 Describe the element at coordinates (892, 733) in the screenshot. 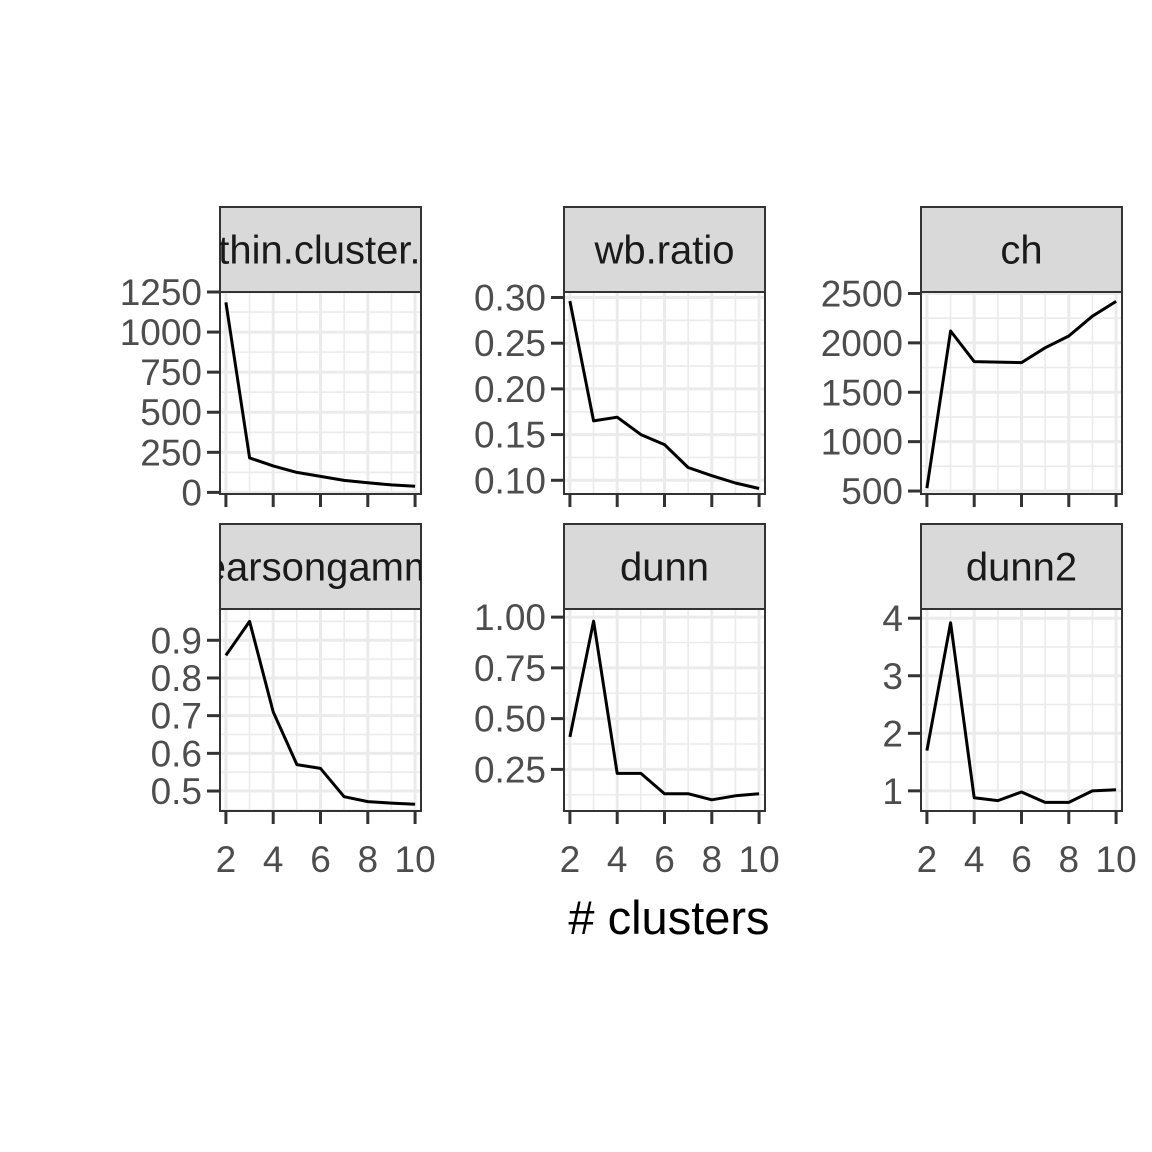

I see `y-tick-label: 2` at that location.